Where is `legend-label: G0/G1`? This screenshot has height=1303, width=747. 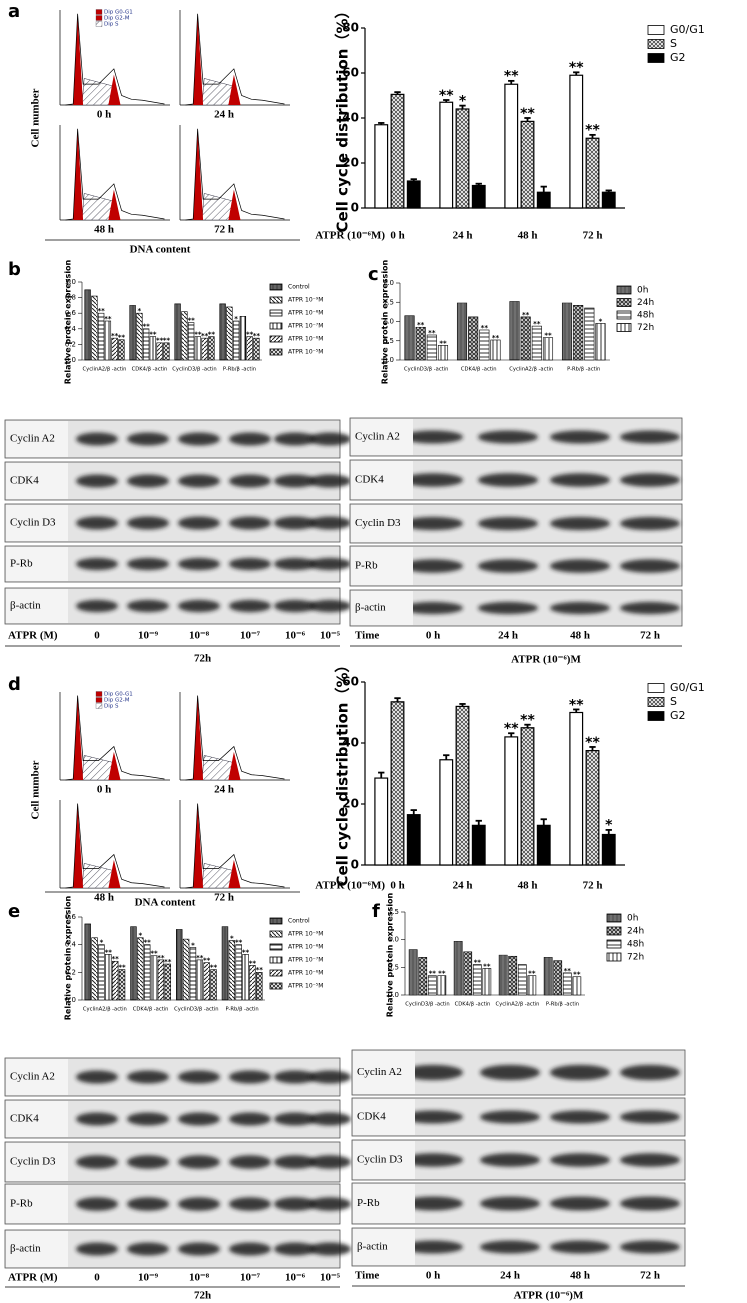
legend-label: G0/G1 is located at coordinates (687, 29).